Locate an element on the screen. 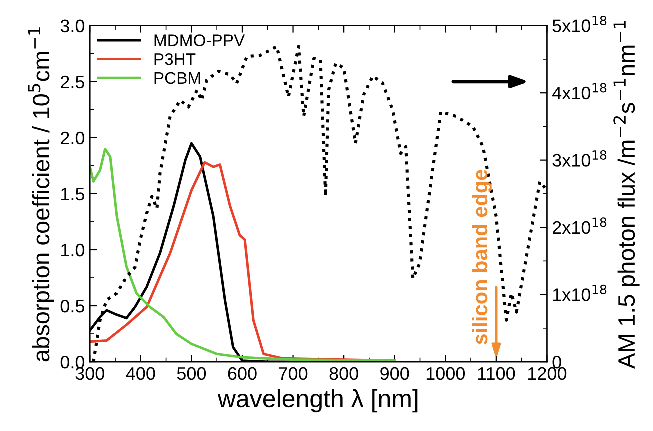  x-axis-title: wavelength λ [nm] is located at coordinates (318, 401).